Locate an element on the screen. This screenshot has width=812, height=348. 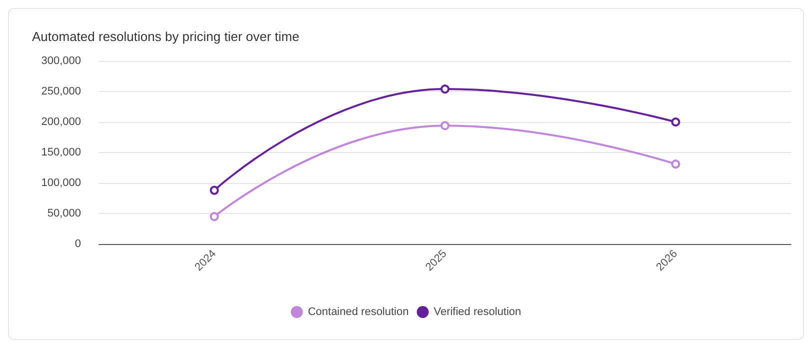
y-tick-label: 300,000 is located at coordinates (61, 61).